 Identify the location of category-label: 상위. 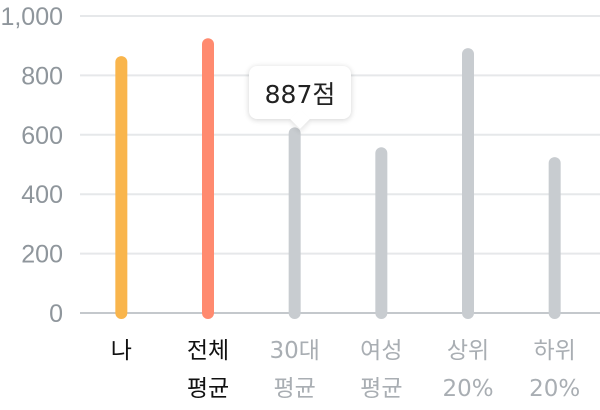
(468, 351).